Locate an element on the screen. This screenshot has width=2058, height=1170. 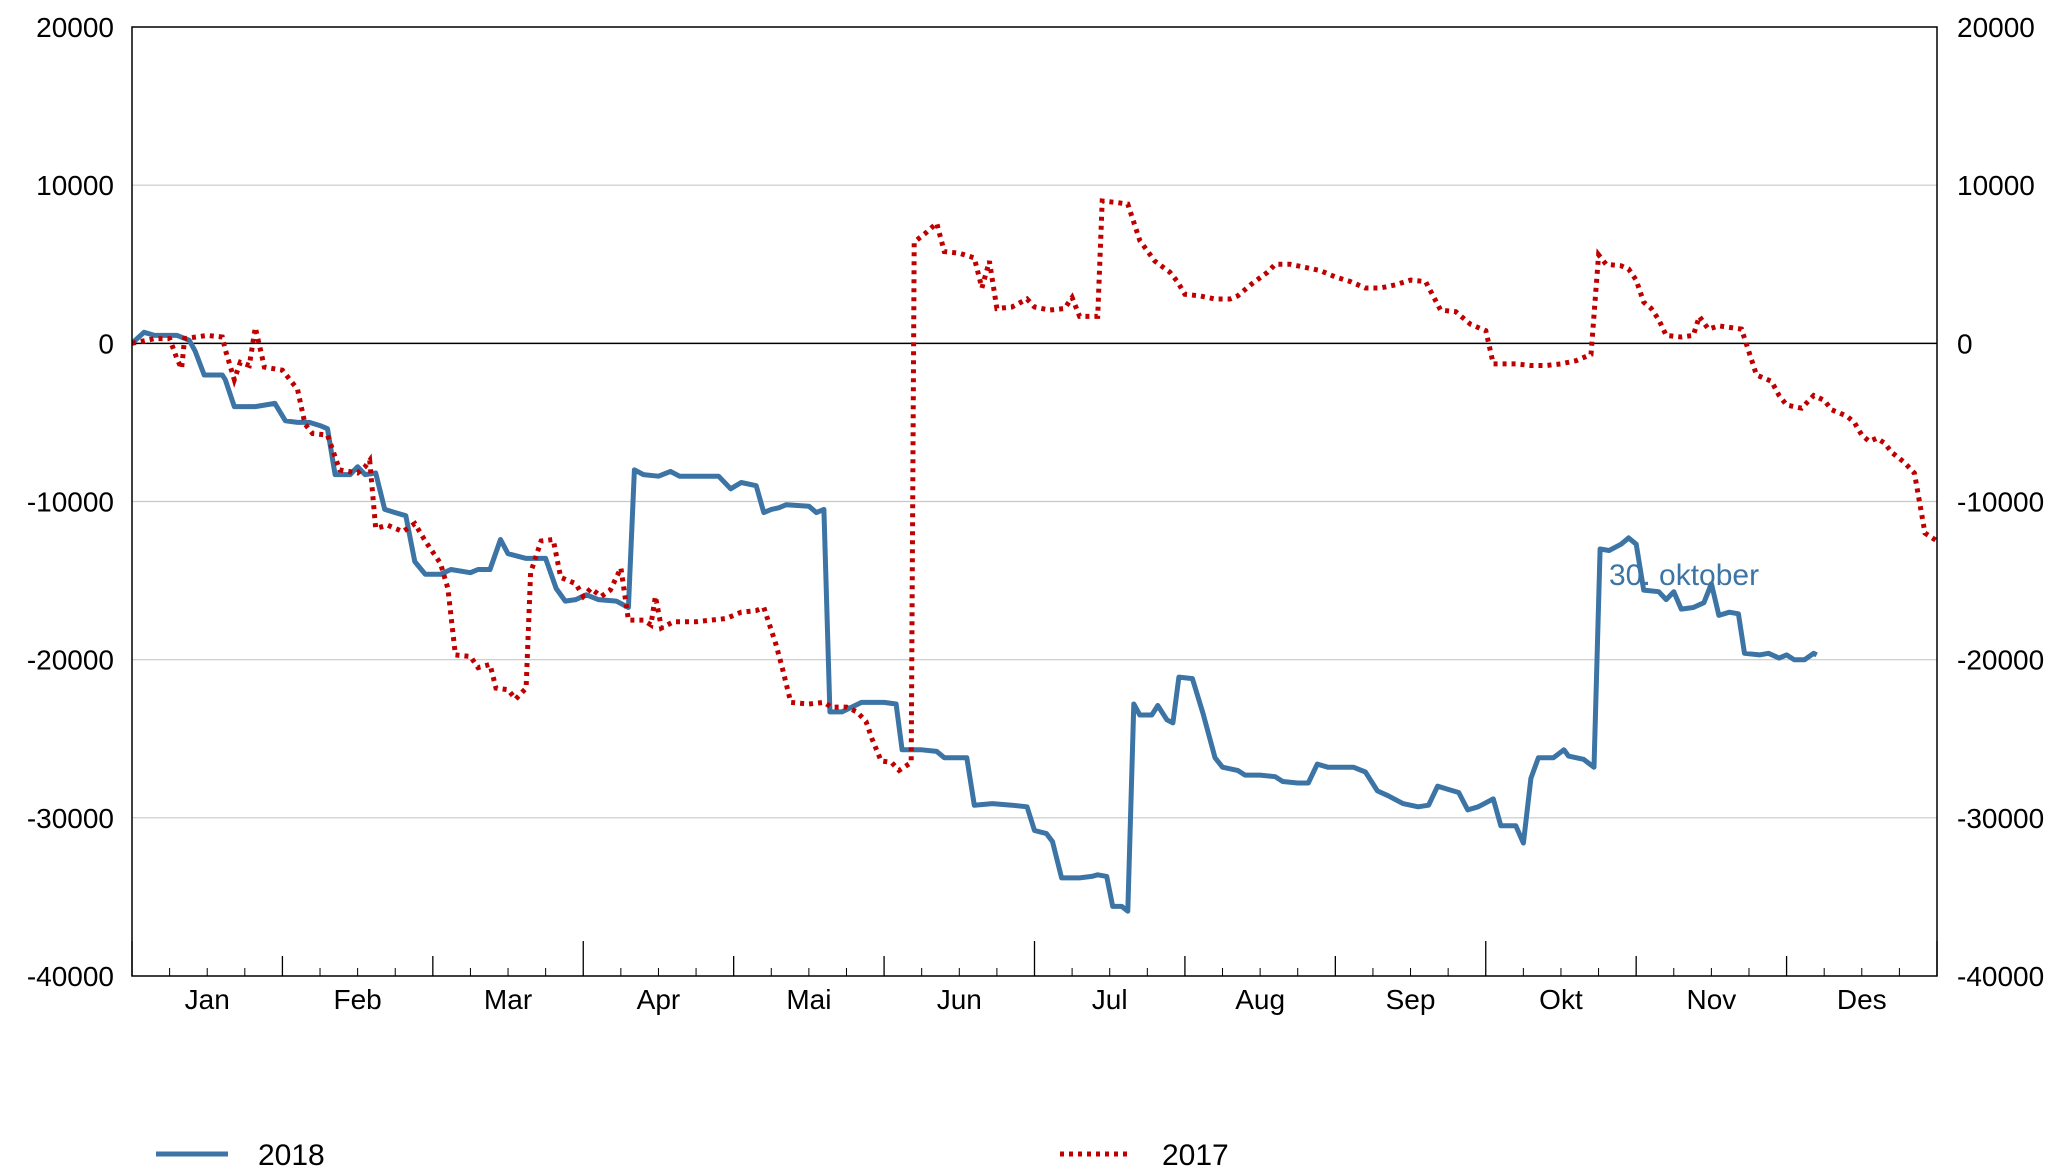
x-tick-label: Feb is located at coordinates (358, 999).